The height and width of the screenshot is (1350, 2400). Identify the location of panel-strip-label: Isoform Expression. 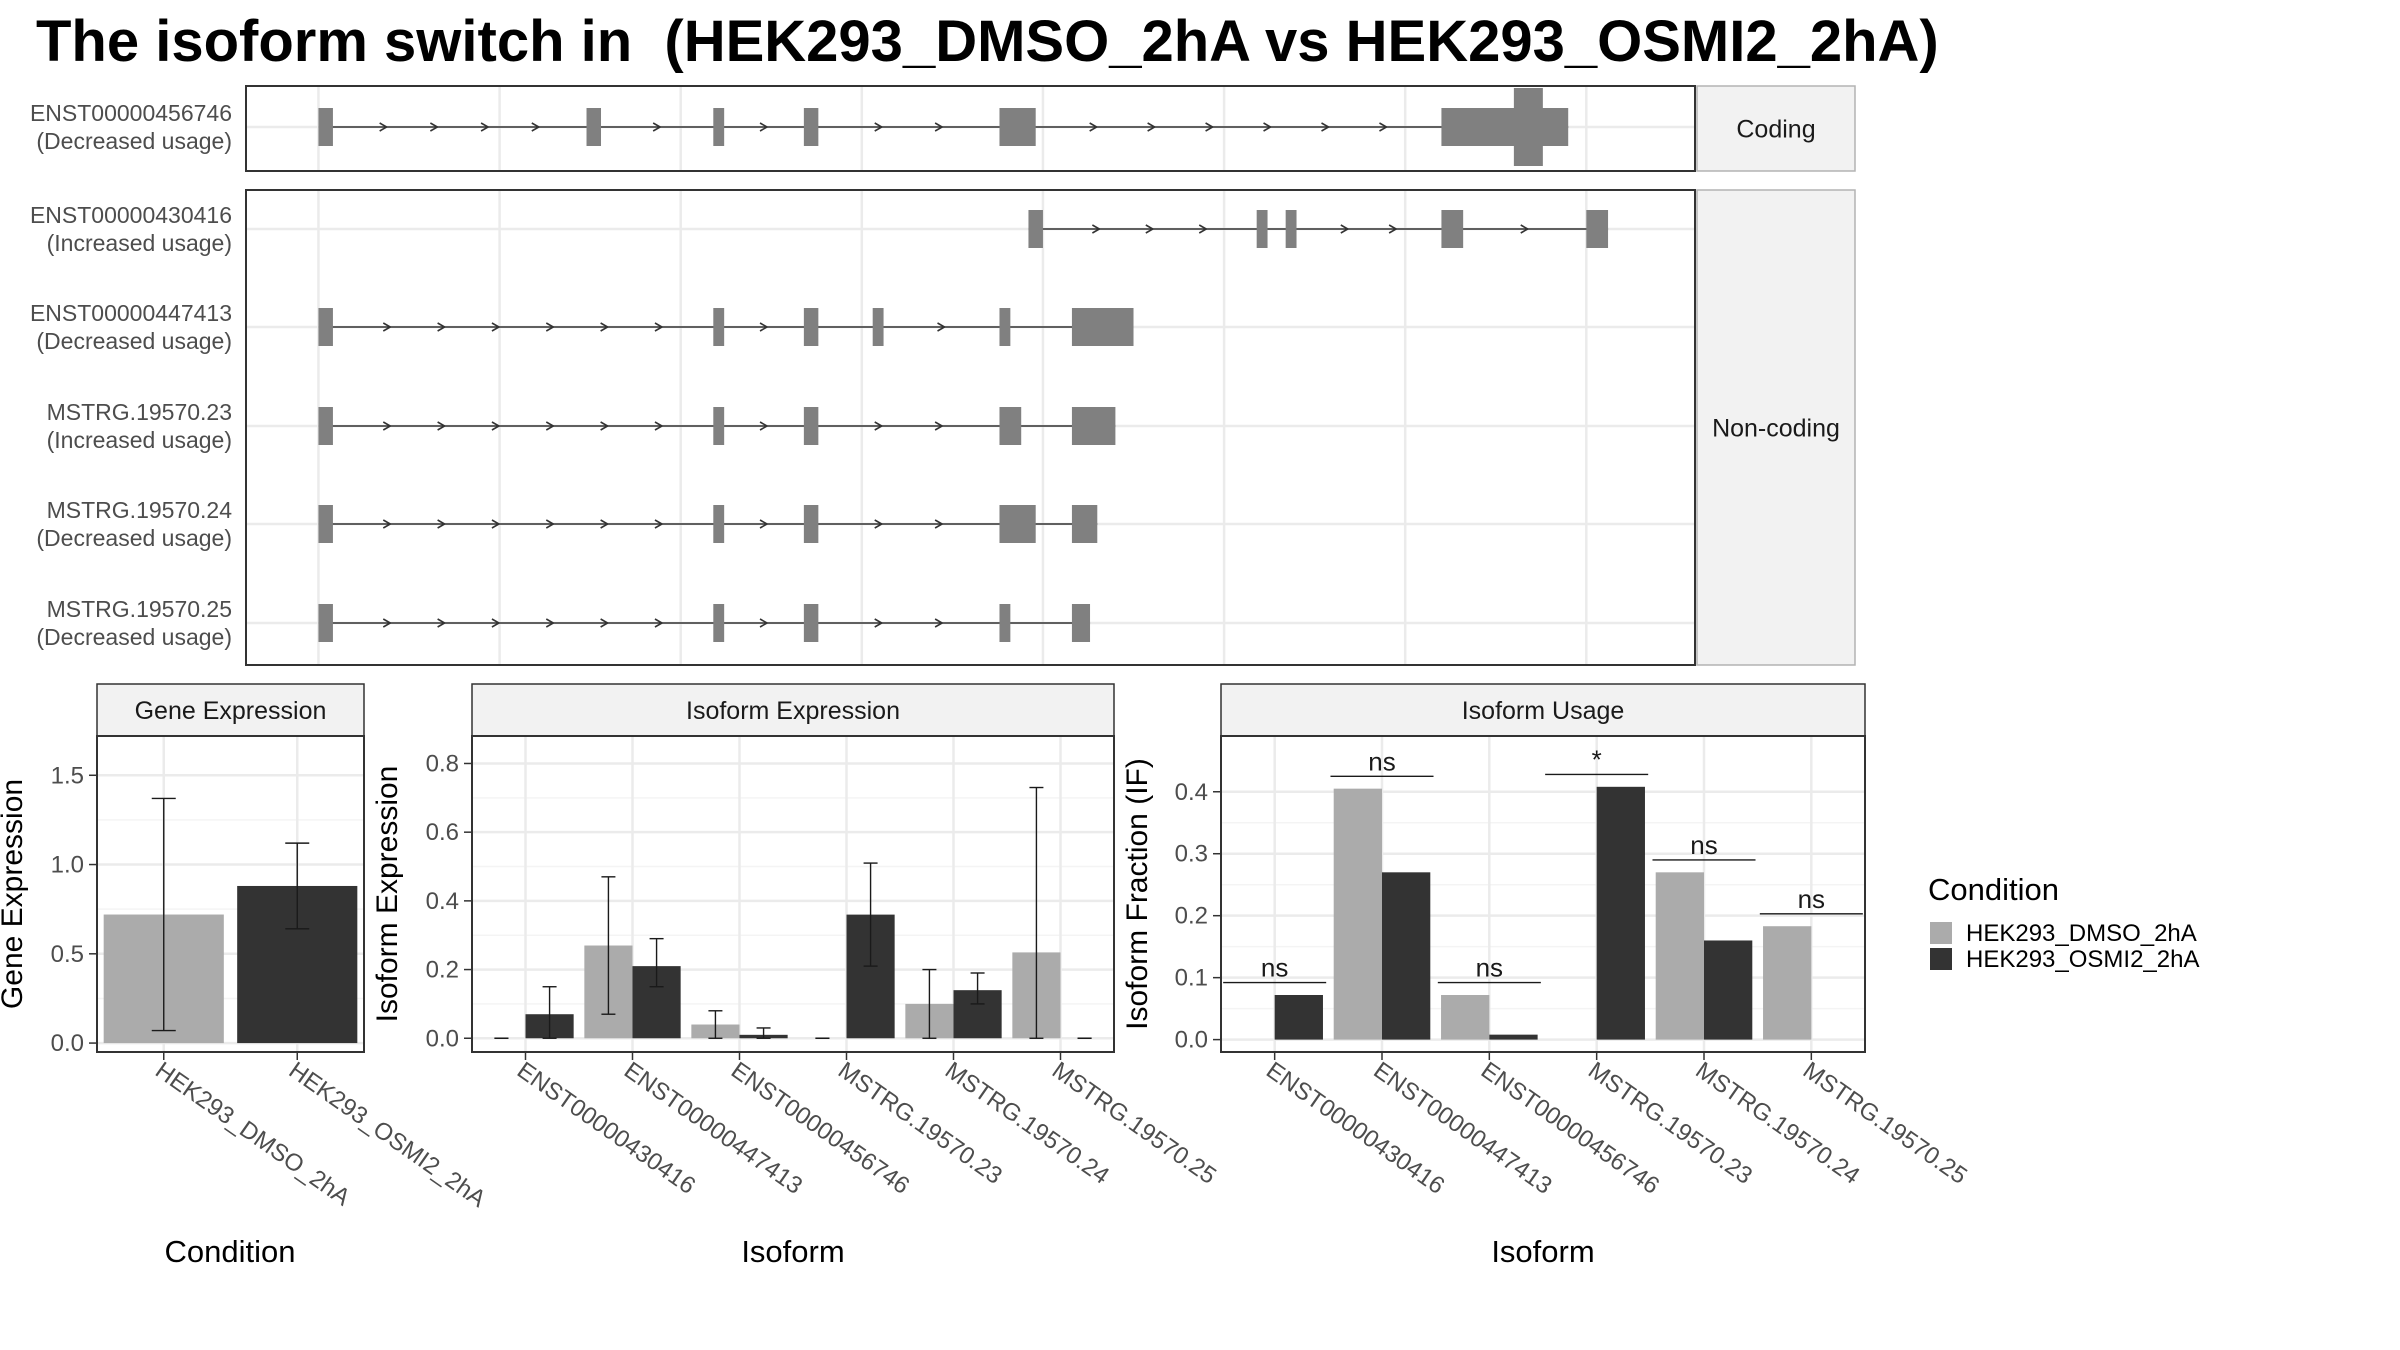
(793, 711).